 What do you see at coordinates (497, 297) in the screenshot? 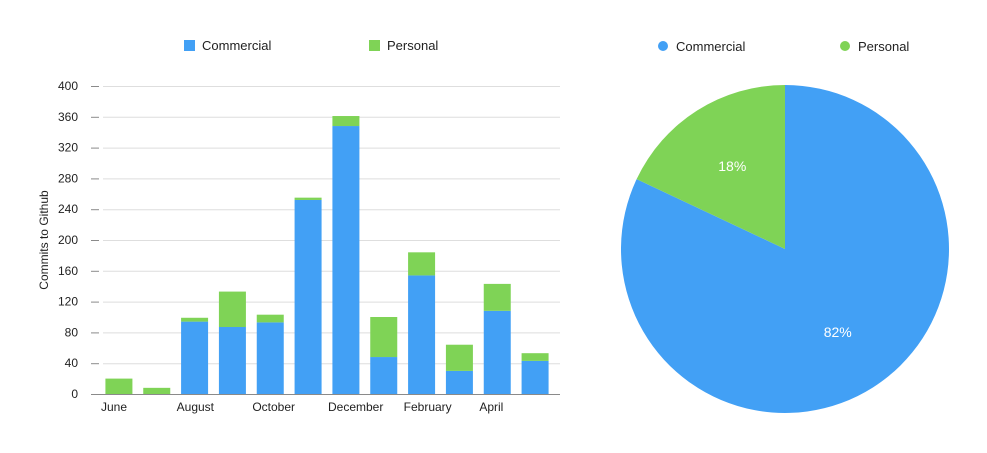
I see `bar-april-personal` at bounding box center [497, 297].